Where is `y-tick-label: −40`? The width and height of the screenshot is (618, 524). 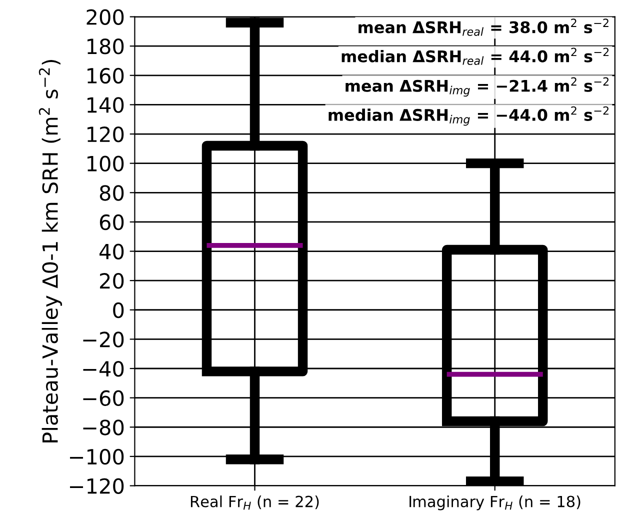
y-tick-label: −40 is located at coordinates (103, 368).